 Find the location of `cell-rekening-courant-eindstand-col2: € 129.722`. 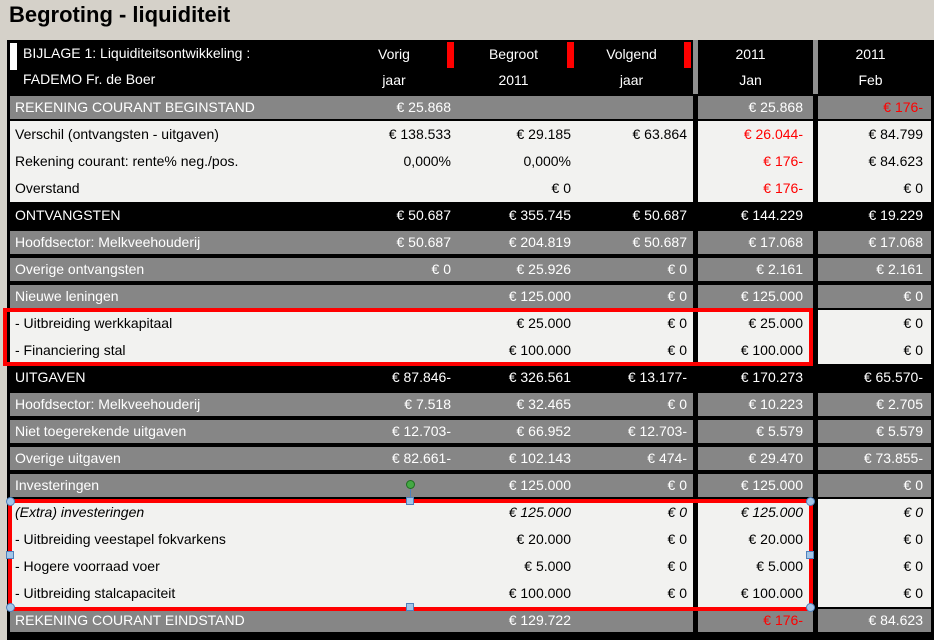

cell-rekening-courant-eindstand-col2: € 129.722 is located at coordinates (539, 620).